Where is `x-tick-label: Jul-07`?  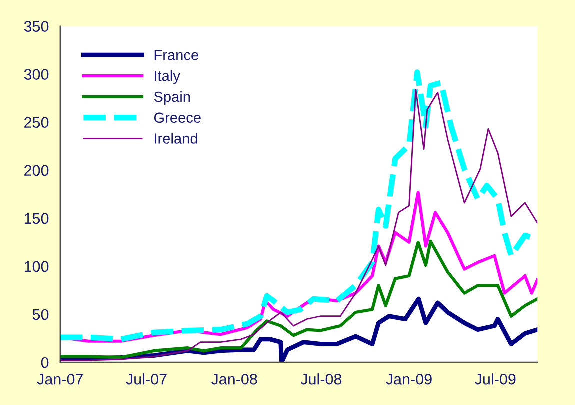
x-tick-label: Jul-07 is located at coordinates (146, 379).